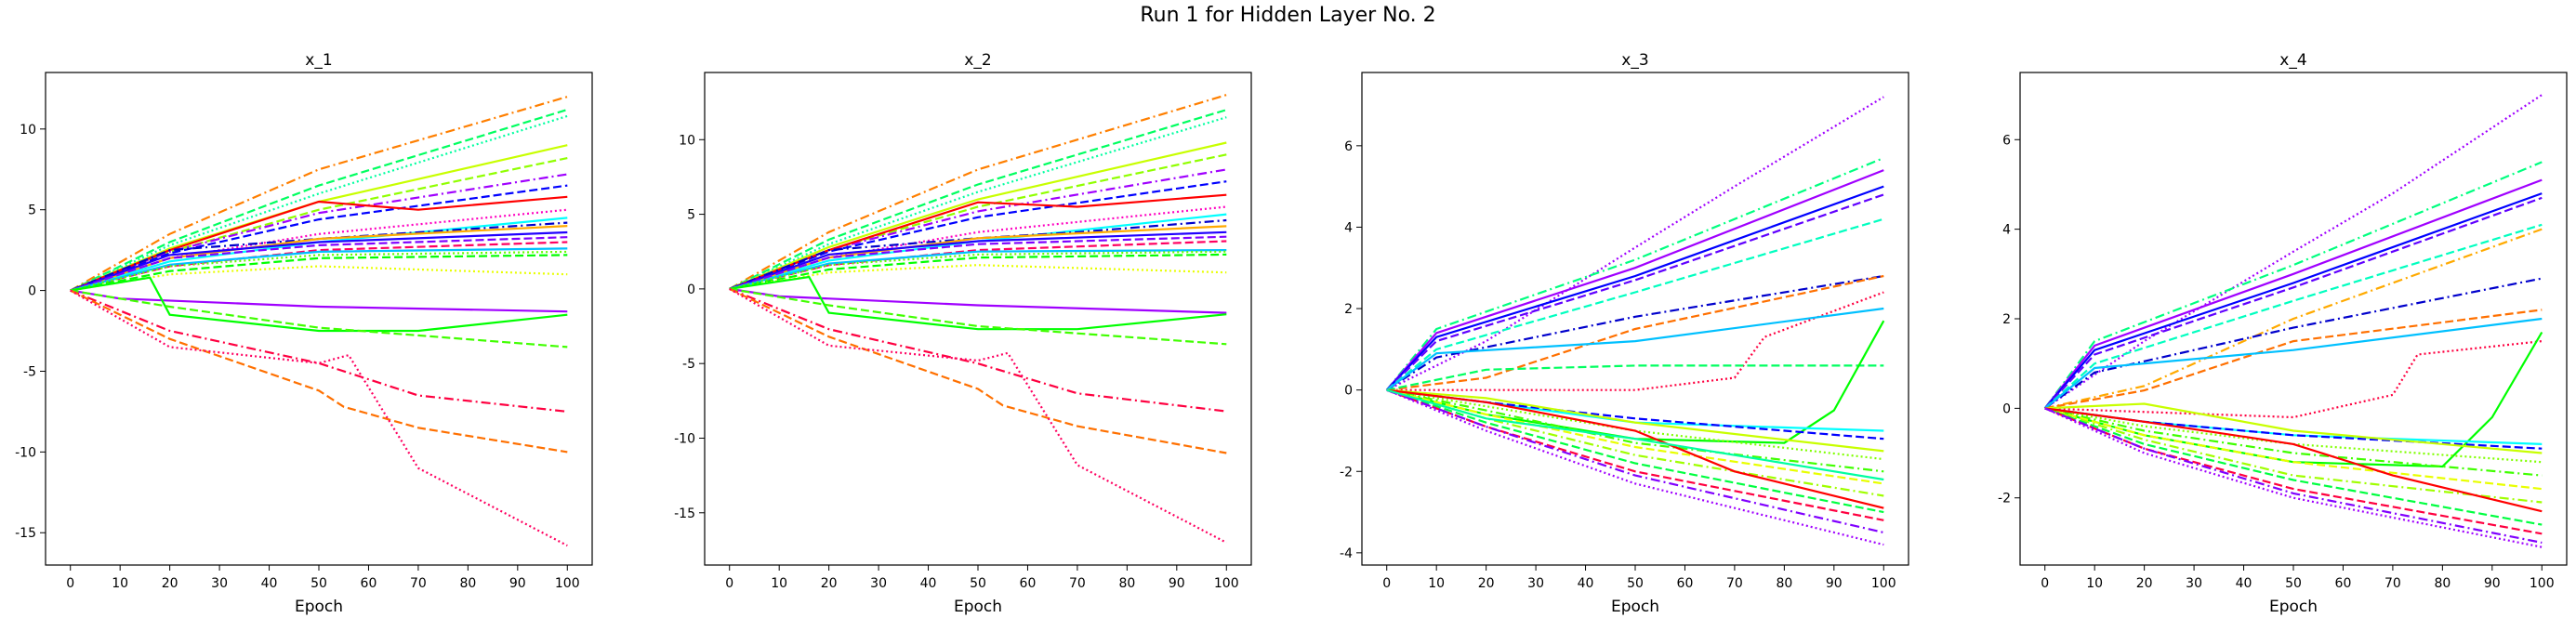  What do you see at coordinates (1288, 15) in the screenshot?
I see `figure-title: Run 1 for Hidden Layer No. 2` at bounding box center [1288, 15].